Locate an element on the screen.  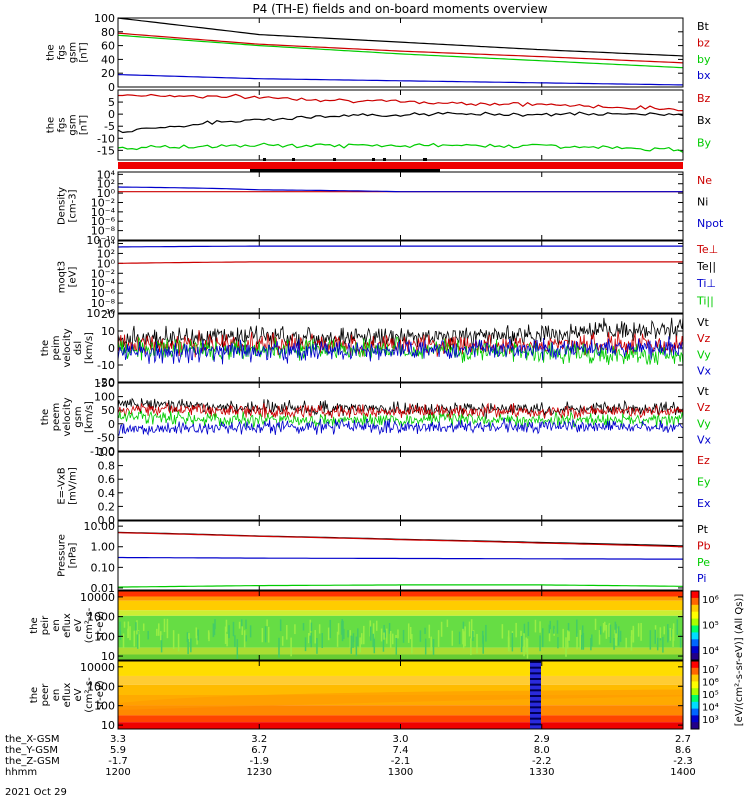
y-tick-label: 10⁴ is located at coordinates (106, 243).